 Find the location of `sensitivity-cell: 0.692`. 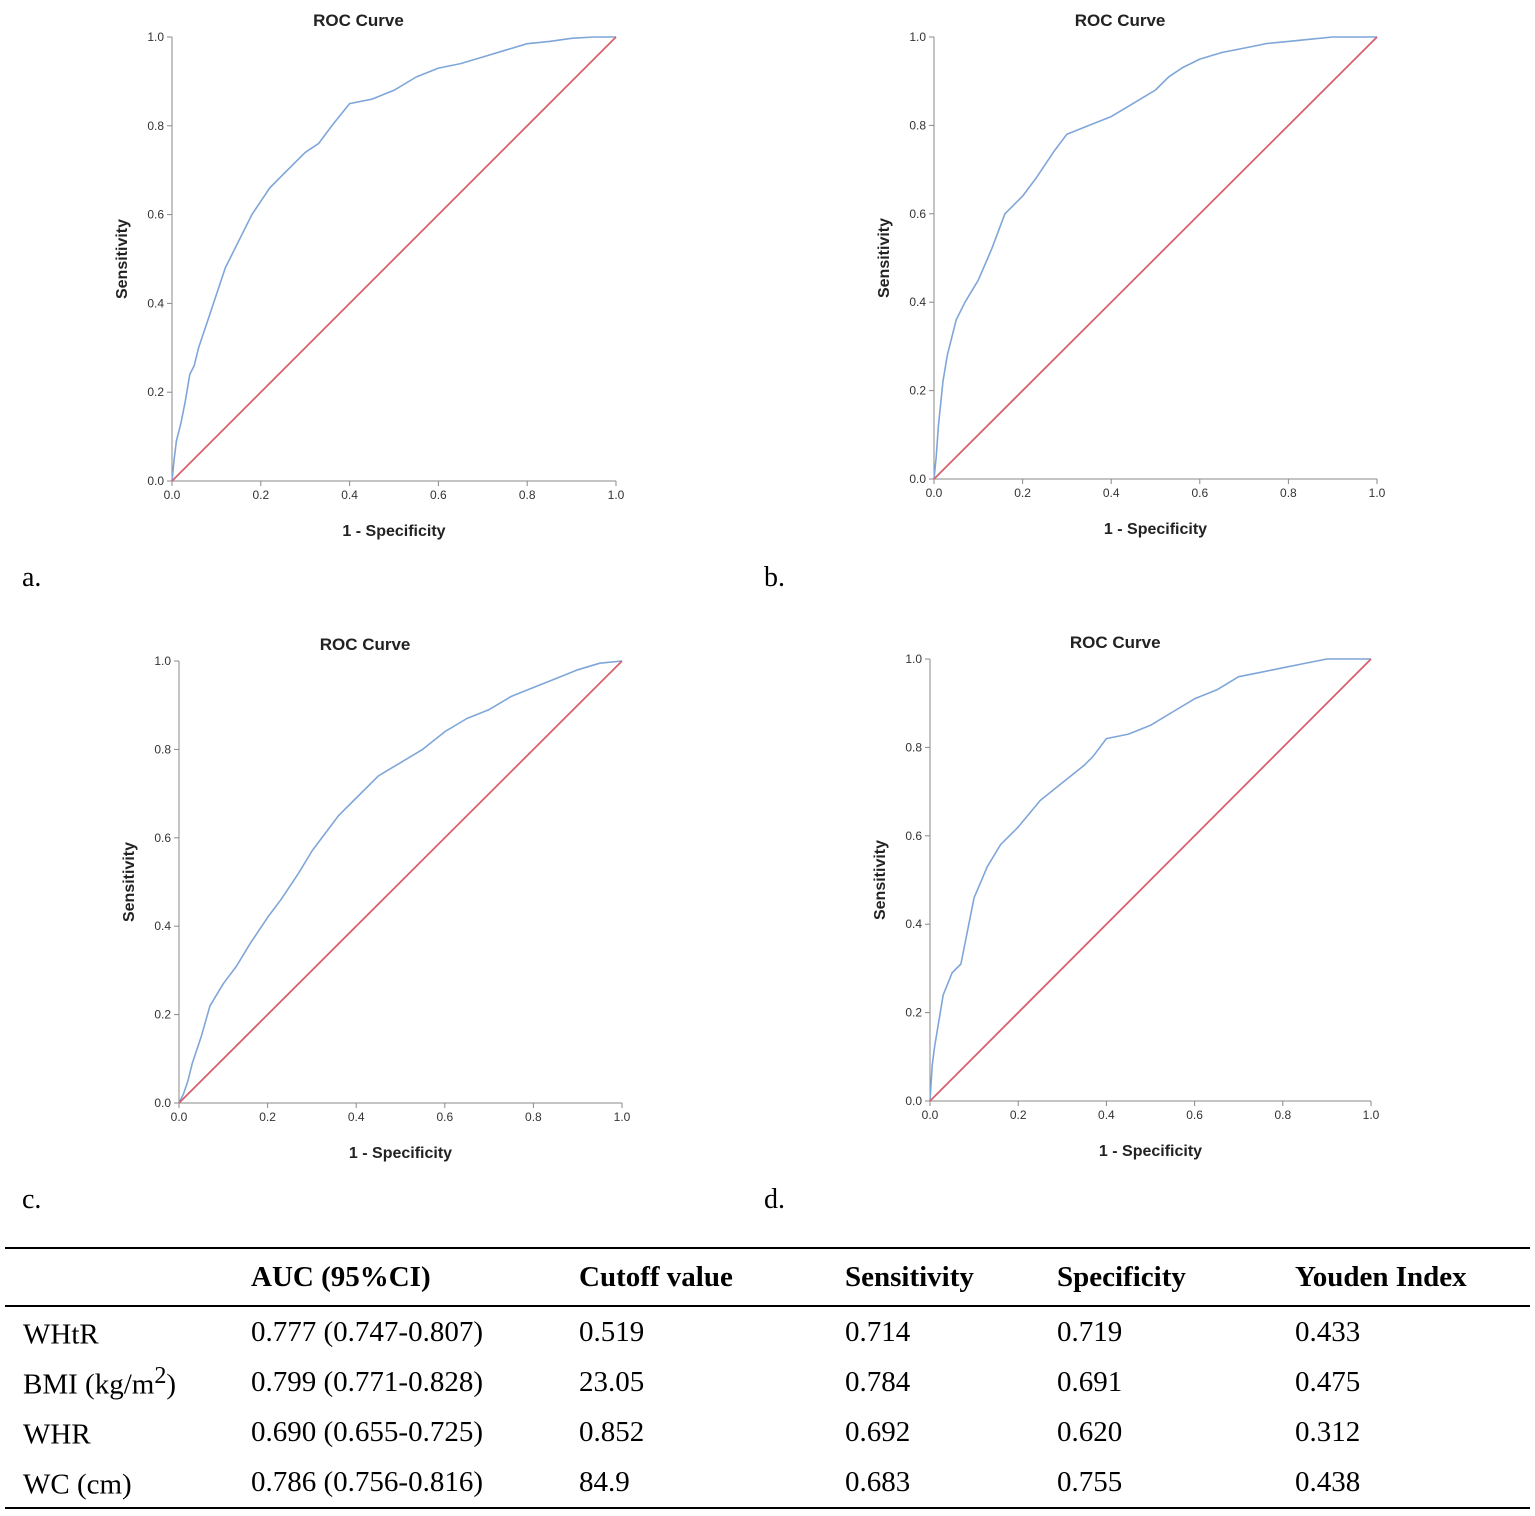

sensitivity-cell: 0.692 is located at coordinates (878, 1431).